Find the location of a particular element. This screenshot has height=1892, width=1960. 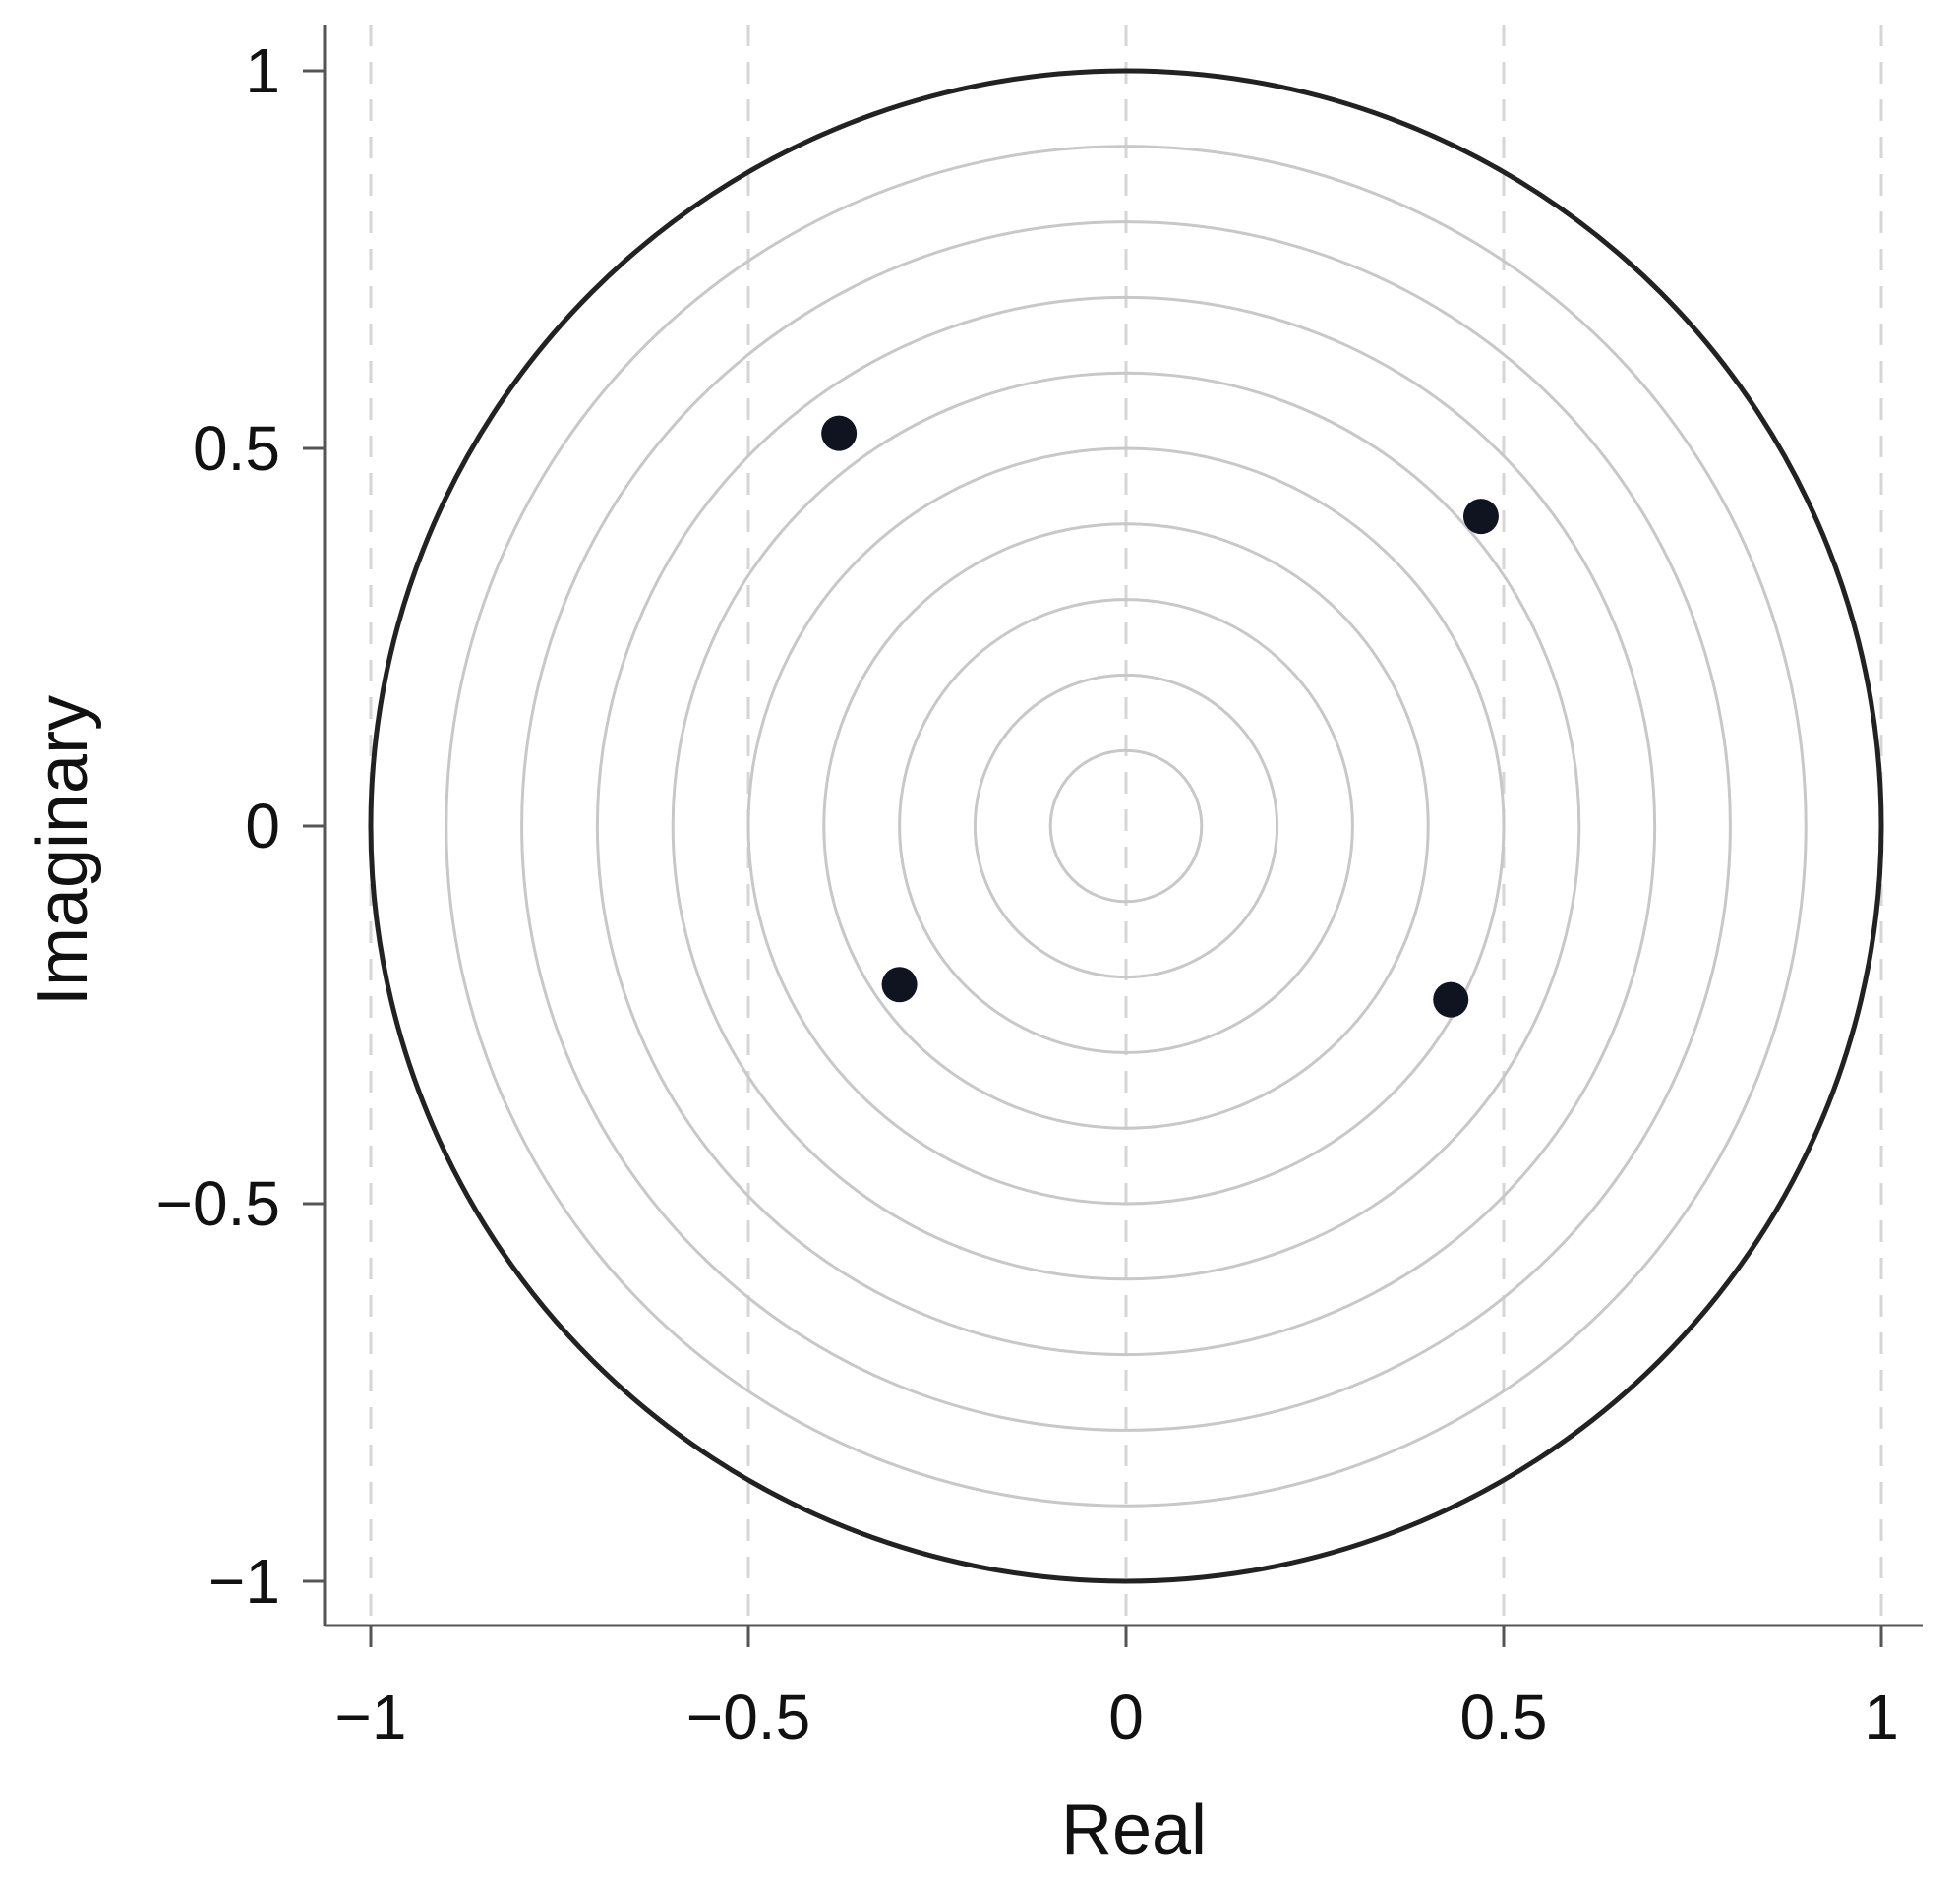

x-tick-label: 1 is located at coordinates (1881, 1717).